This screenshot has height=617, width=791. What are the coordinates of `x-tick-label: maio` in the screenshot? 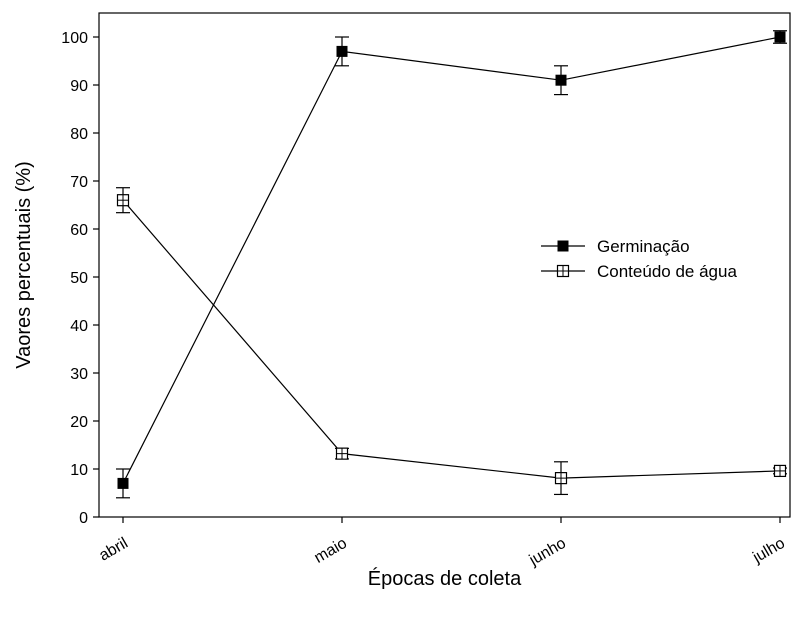 It's located at (330, 551).